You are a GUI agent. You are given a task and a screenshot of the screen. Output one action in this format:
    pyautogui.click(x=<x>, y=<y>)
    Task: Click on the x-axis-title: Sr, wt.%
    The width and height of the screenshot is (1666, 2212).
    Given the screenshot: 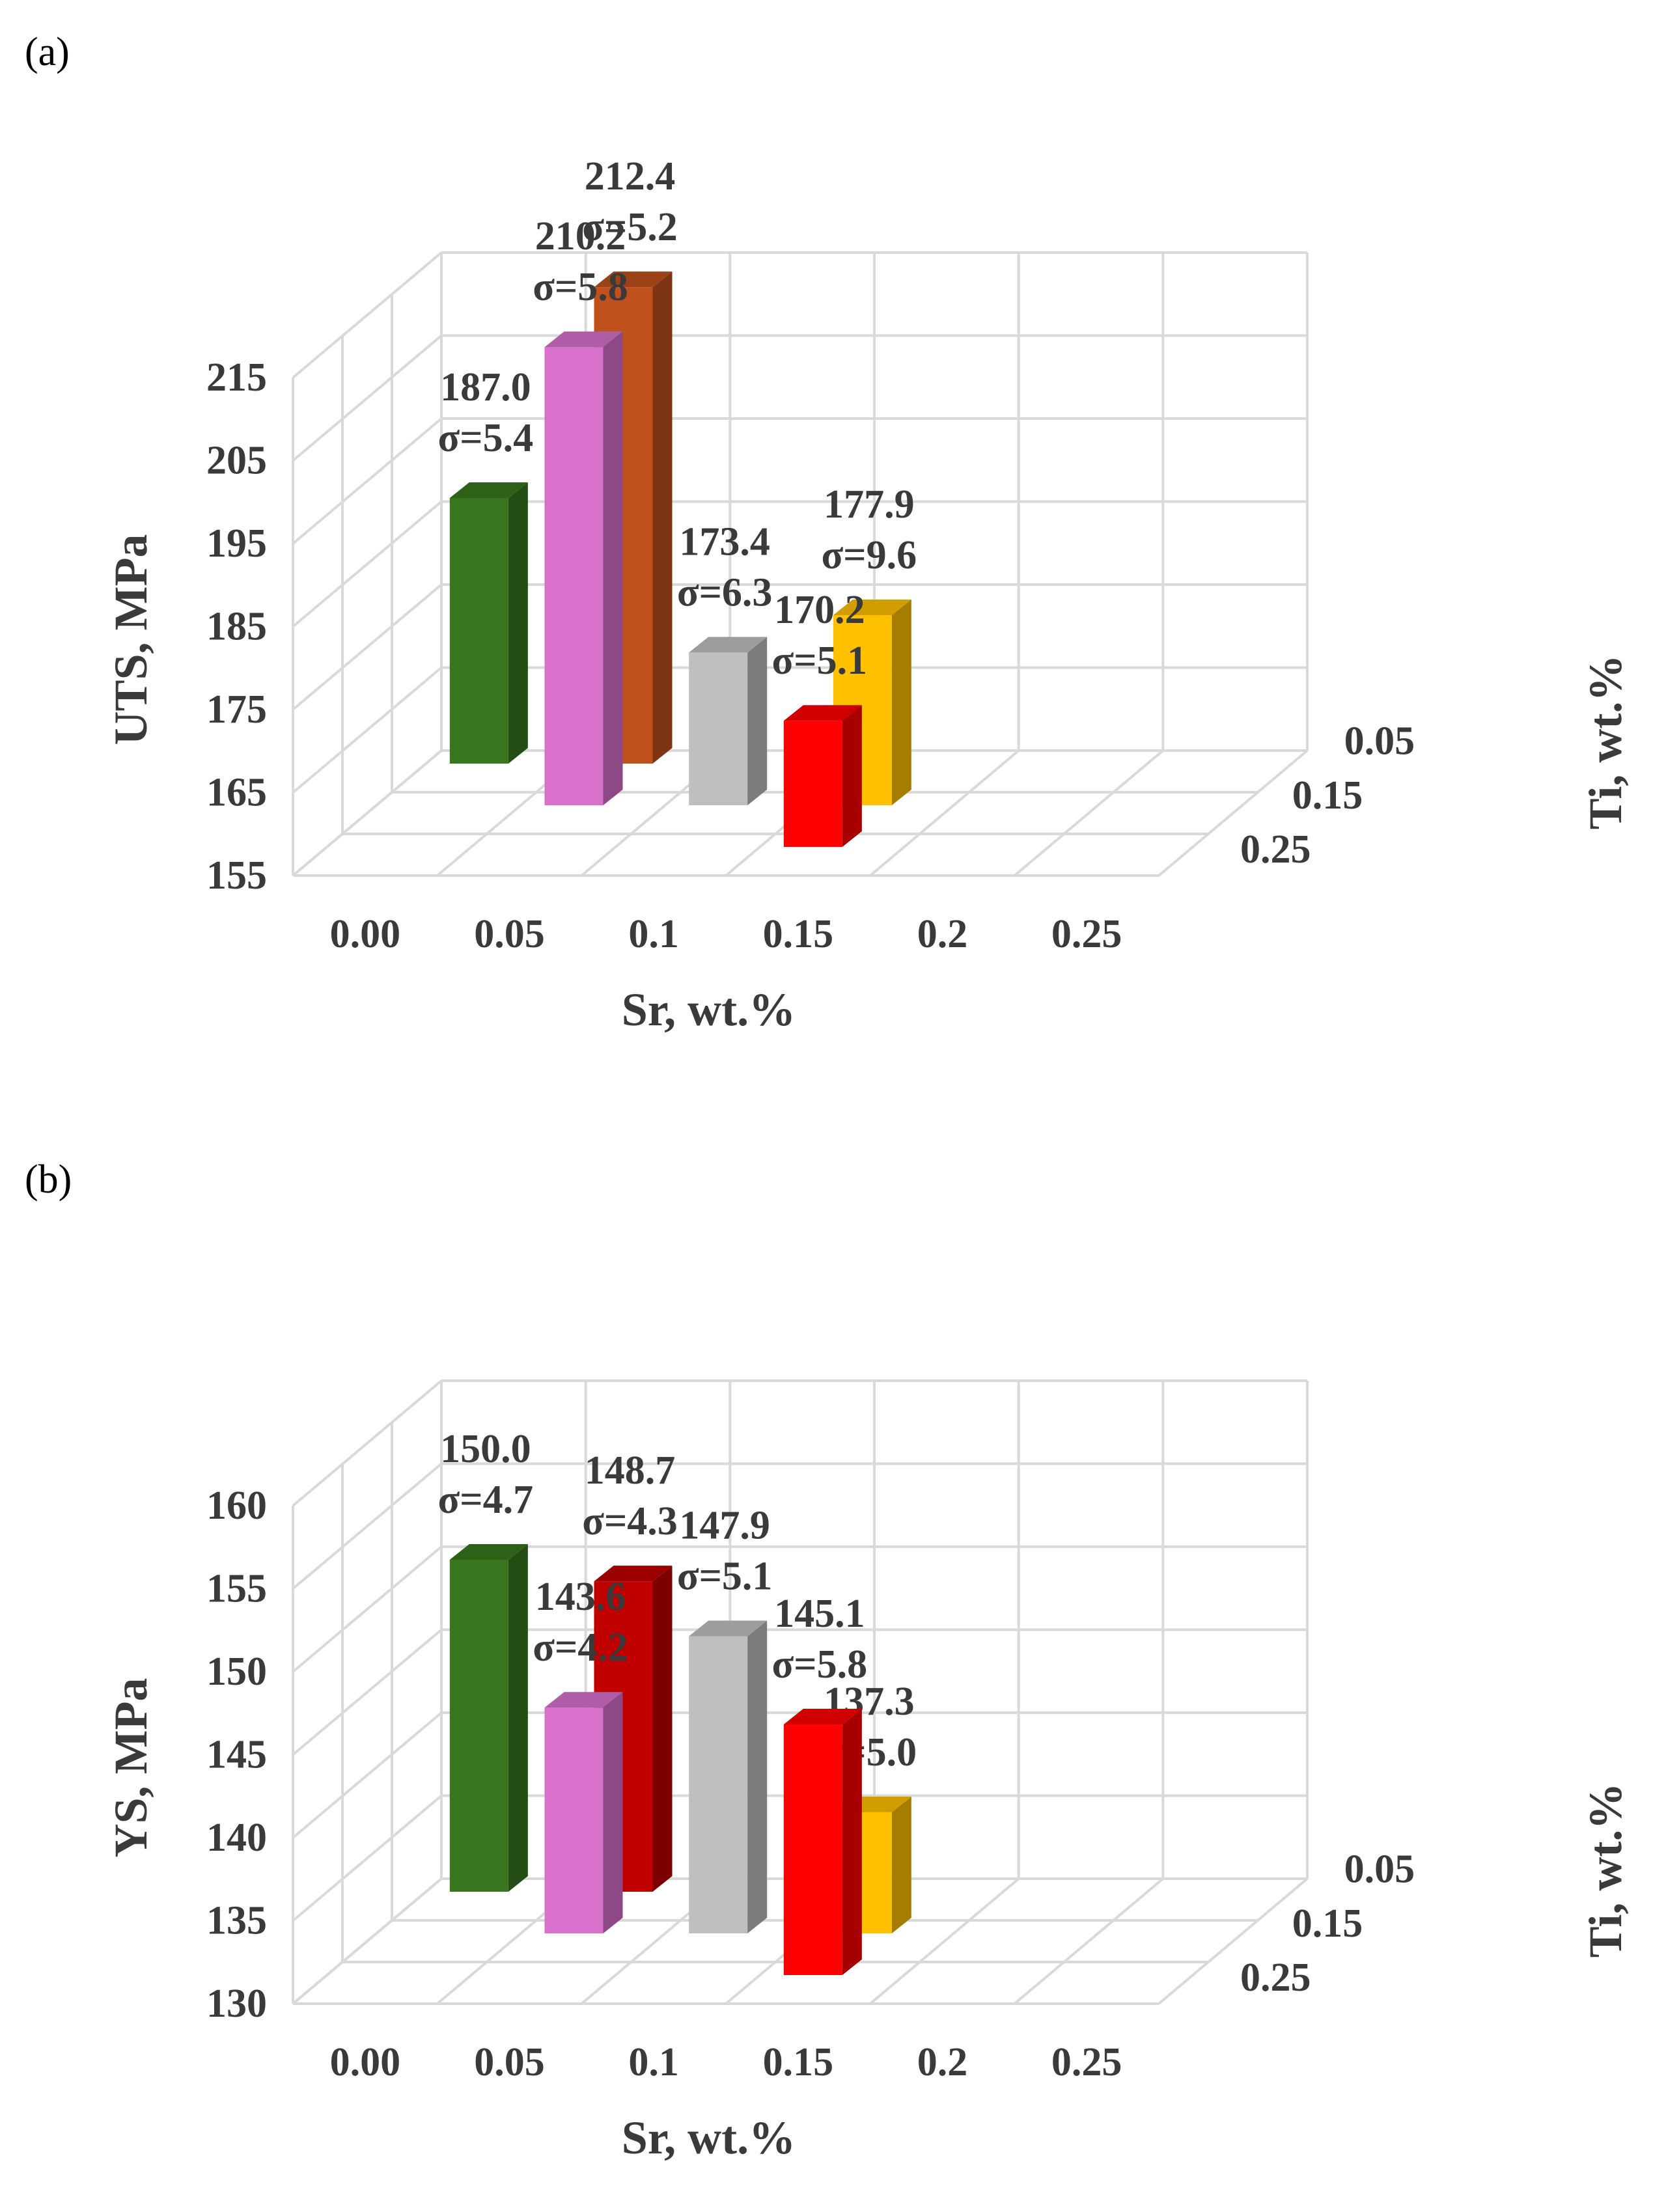 What is the action you would take?
    pyautogui.click(x=709, y=1010)
    